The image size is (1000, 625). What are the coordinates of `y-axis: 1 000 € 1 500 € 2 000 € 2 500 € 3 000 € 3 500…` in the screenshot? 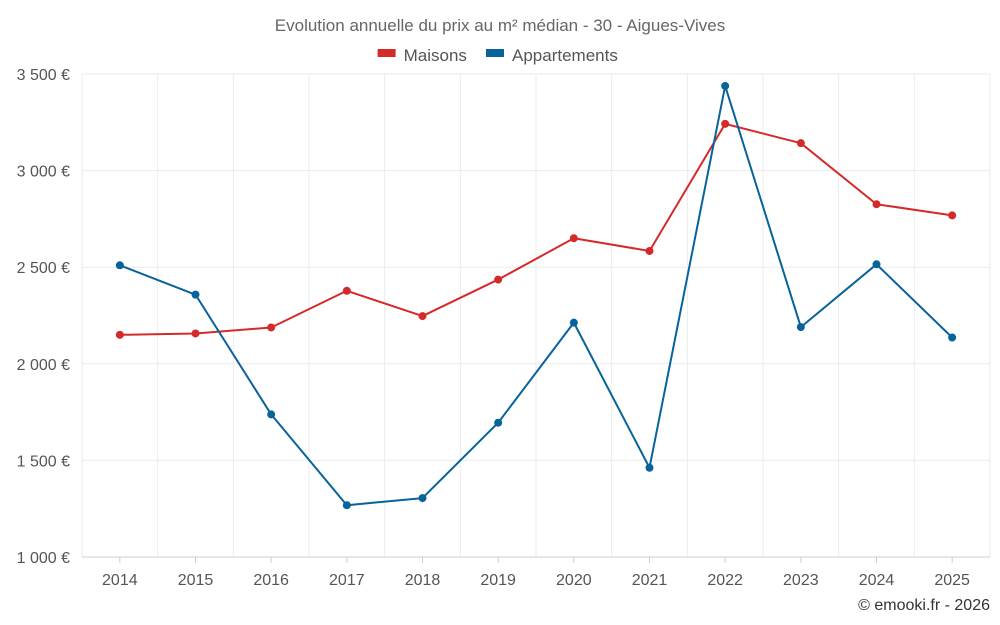 It's located at (43, 317).